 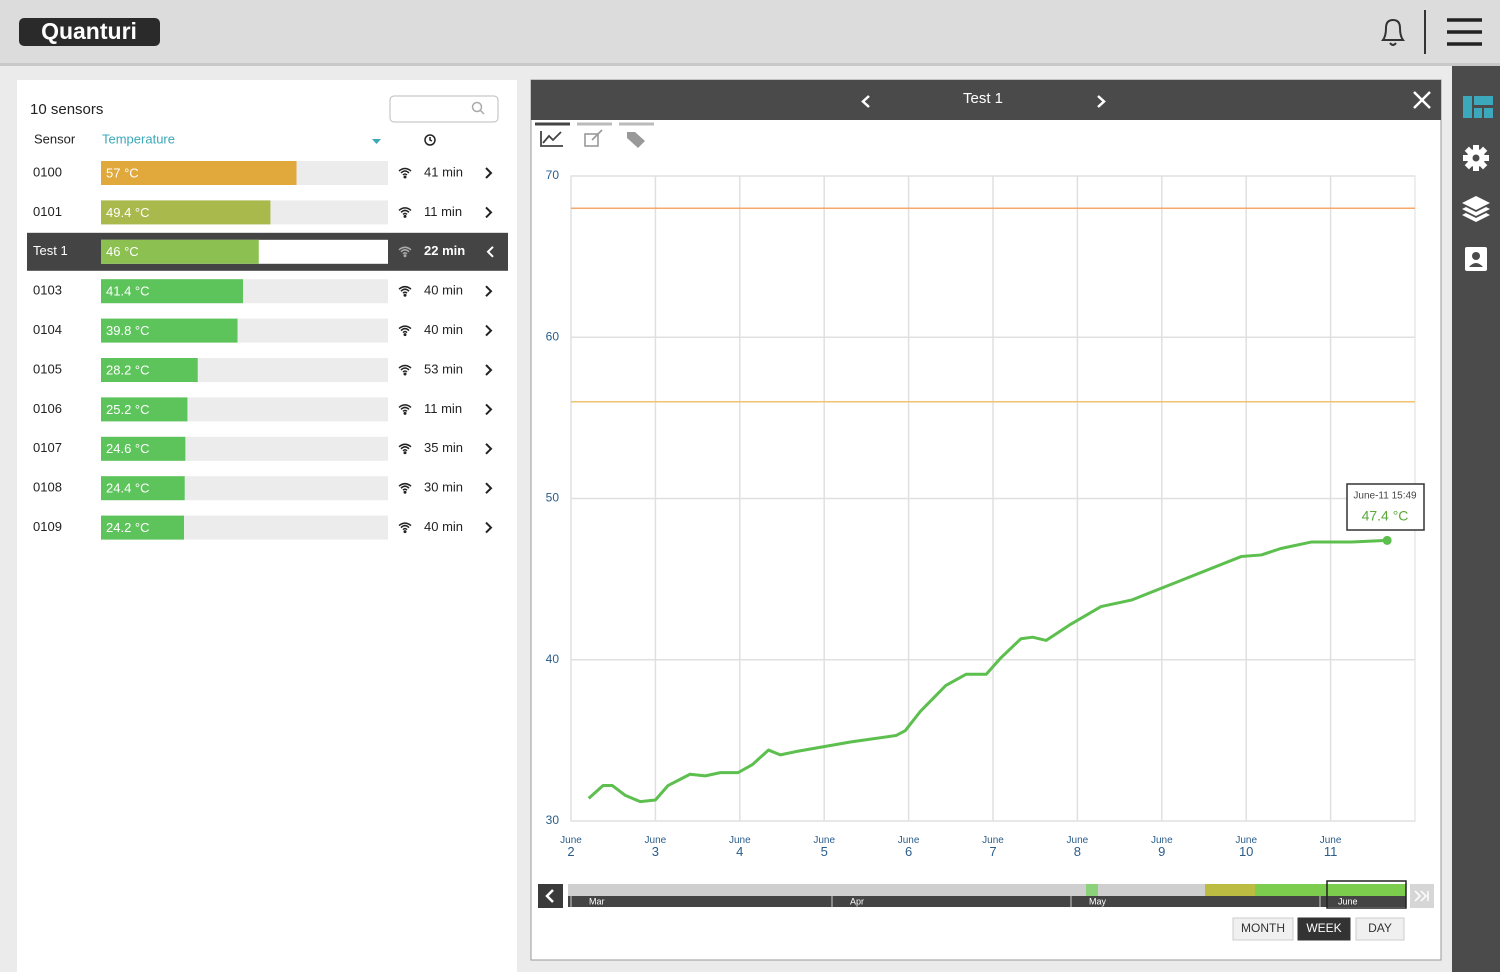 What do you see at coordinates (47, 487) in the screenshot?
I see `sensor-id: 0108` at bounding box center [47, 487].